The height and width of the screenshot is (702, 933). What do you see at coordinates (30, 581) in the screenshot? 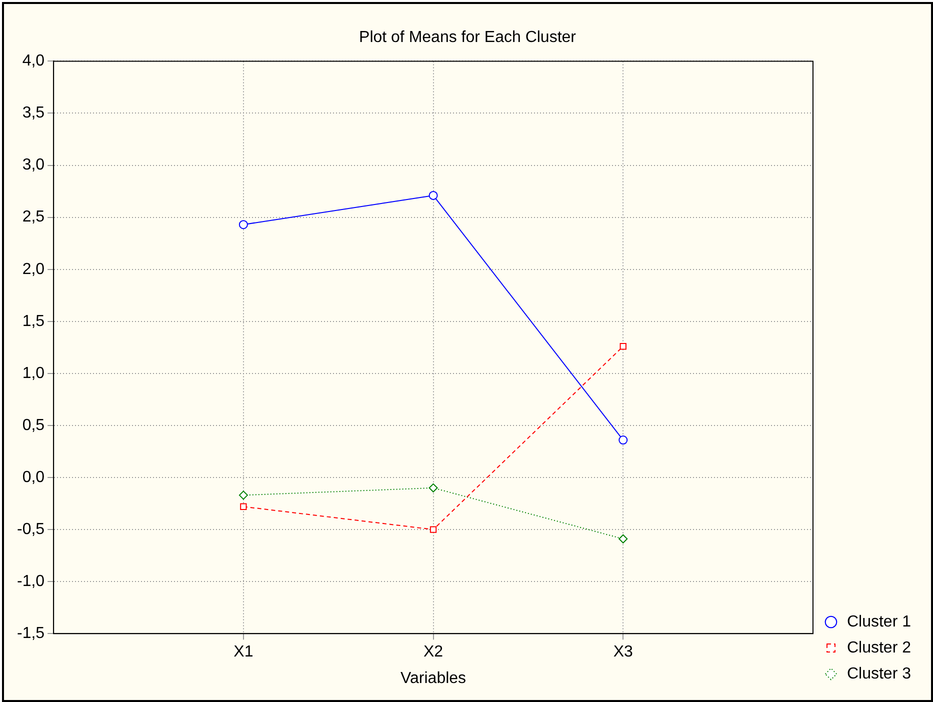
I see `y-tick-label: -1,0` at bounding box center [30, 581].